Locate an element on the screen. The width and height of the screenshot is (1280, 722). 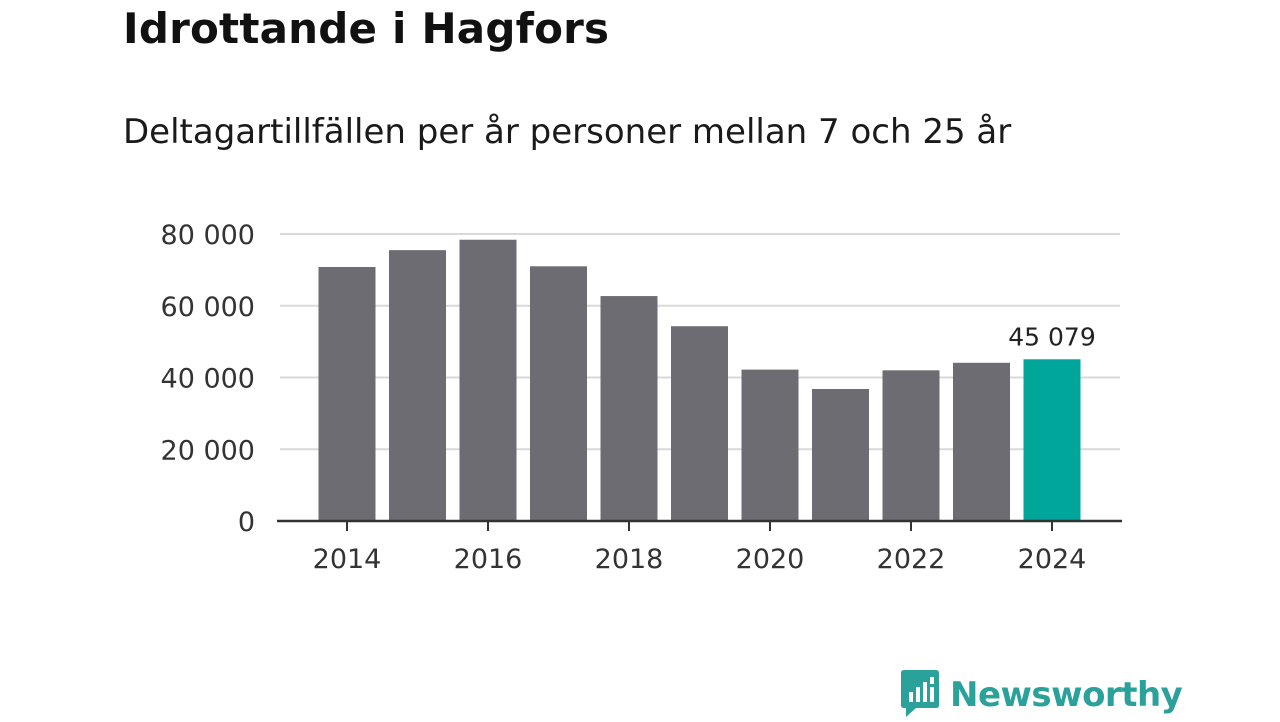
bar-2020 is located at coordinates (770, 445).